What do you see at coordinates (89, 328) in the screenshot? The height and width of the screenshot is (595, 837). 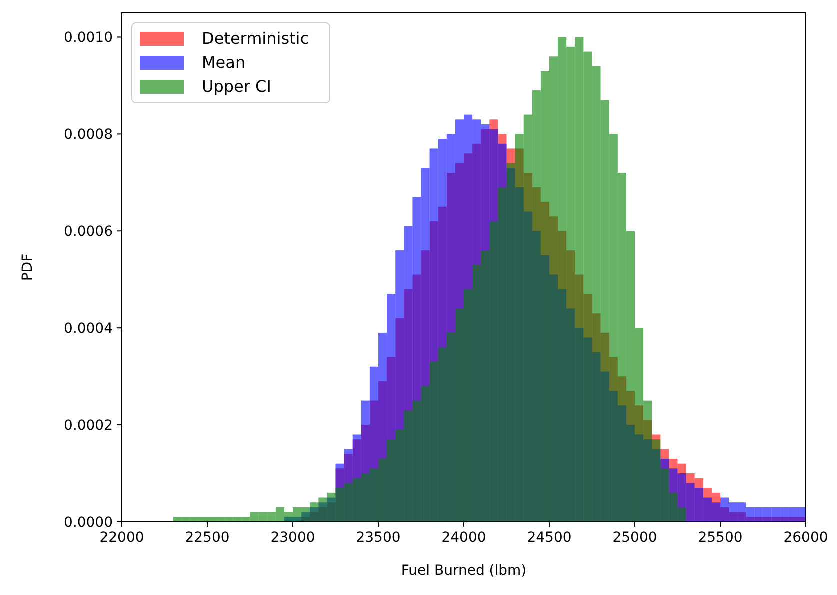 I see `y-tick-label: 0.0004` at bounding box center [89, 328].